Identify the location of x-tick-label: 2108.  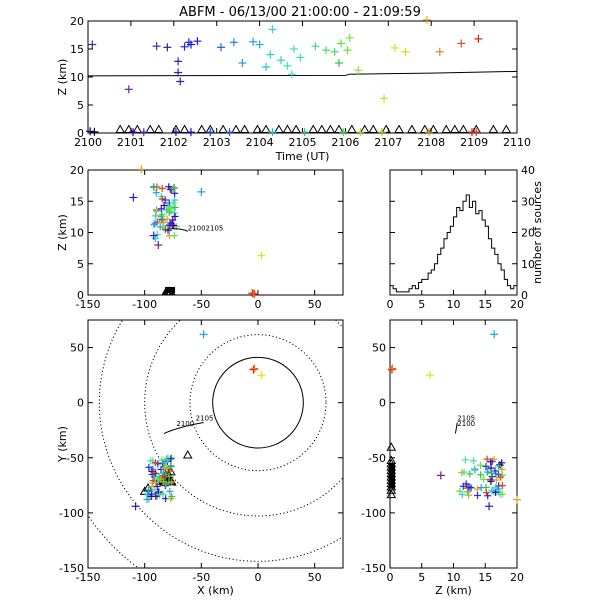
(431, 142).